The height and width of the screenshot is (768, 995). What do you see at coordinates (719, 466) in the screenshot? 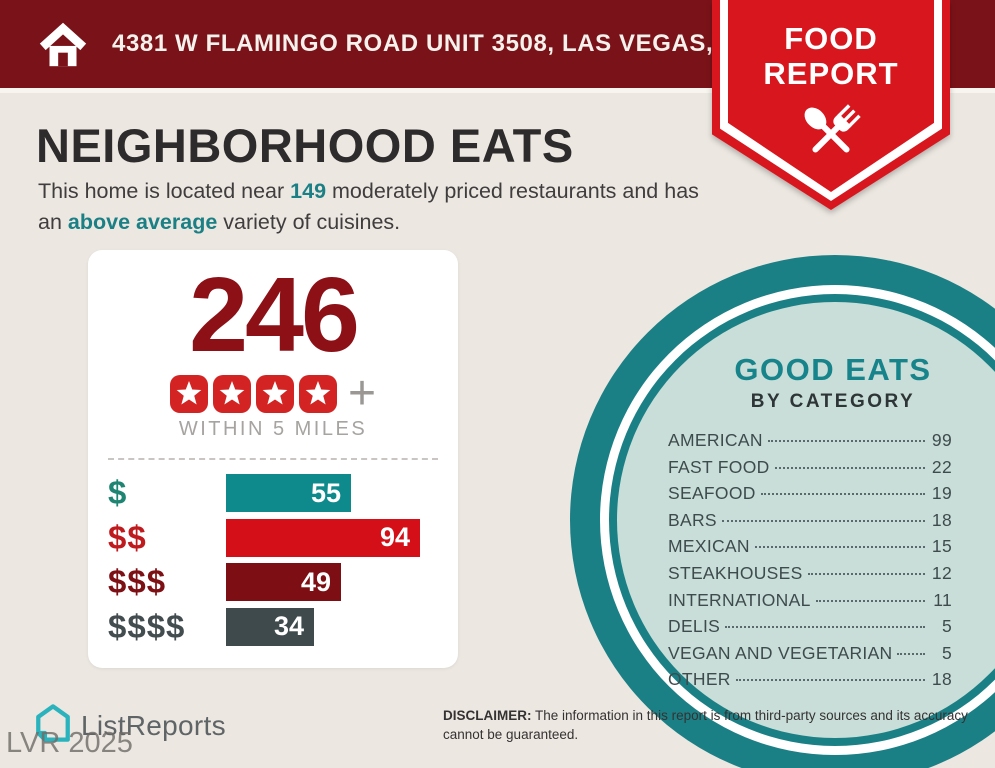
I see `category-label: FAST FOOD` at bounding box center [719, 466].